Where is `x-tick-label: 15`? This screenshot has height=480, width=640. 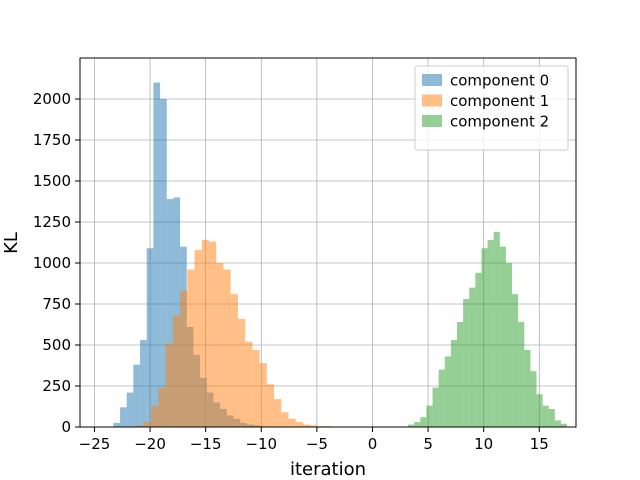 x-tick-label: 15 is located at coordinates (539, 444).